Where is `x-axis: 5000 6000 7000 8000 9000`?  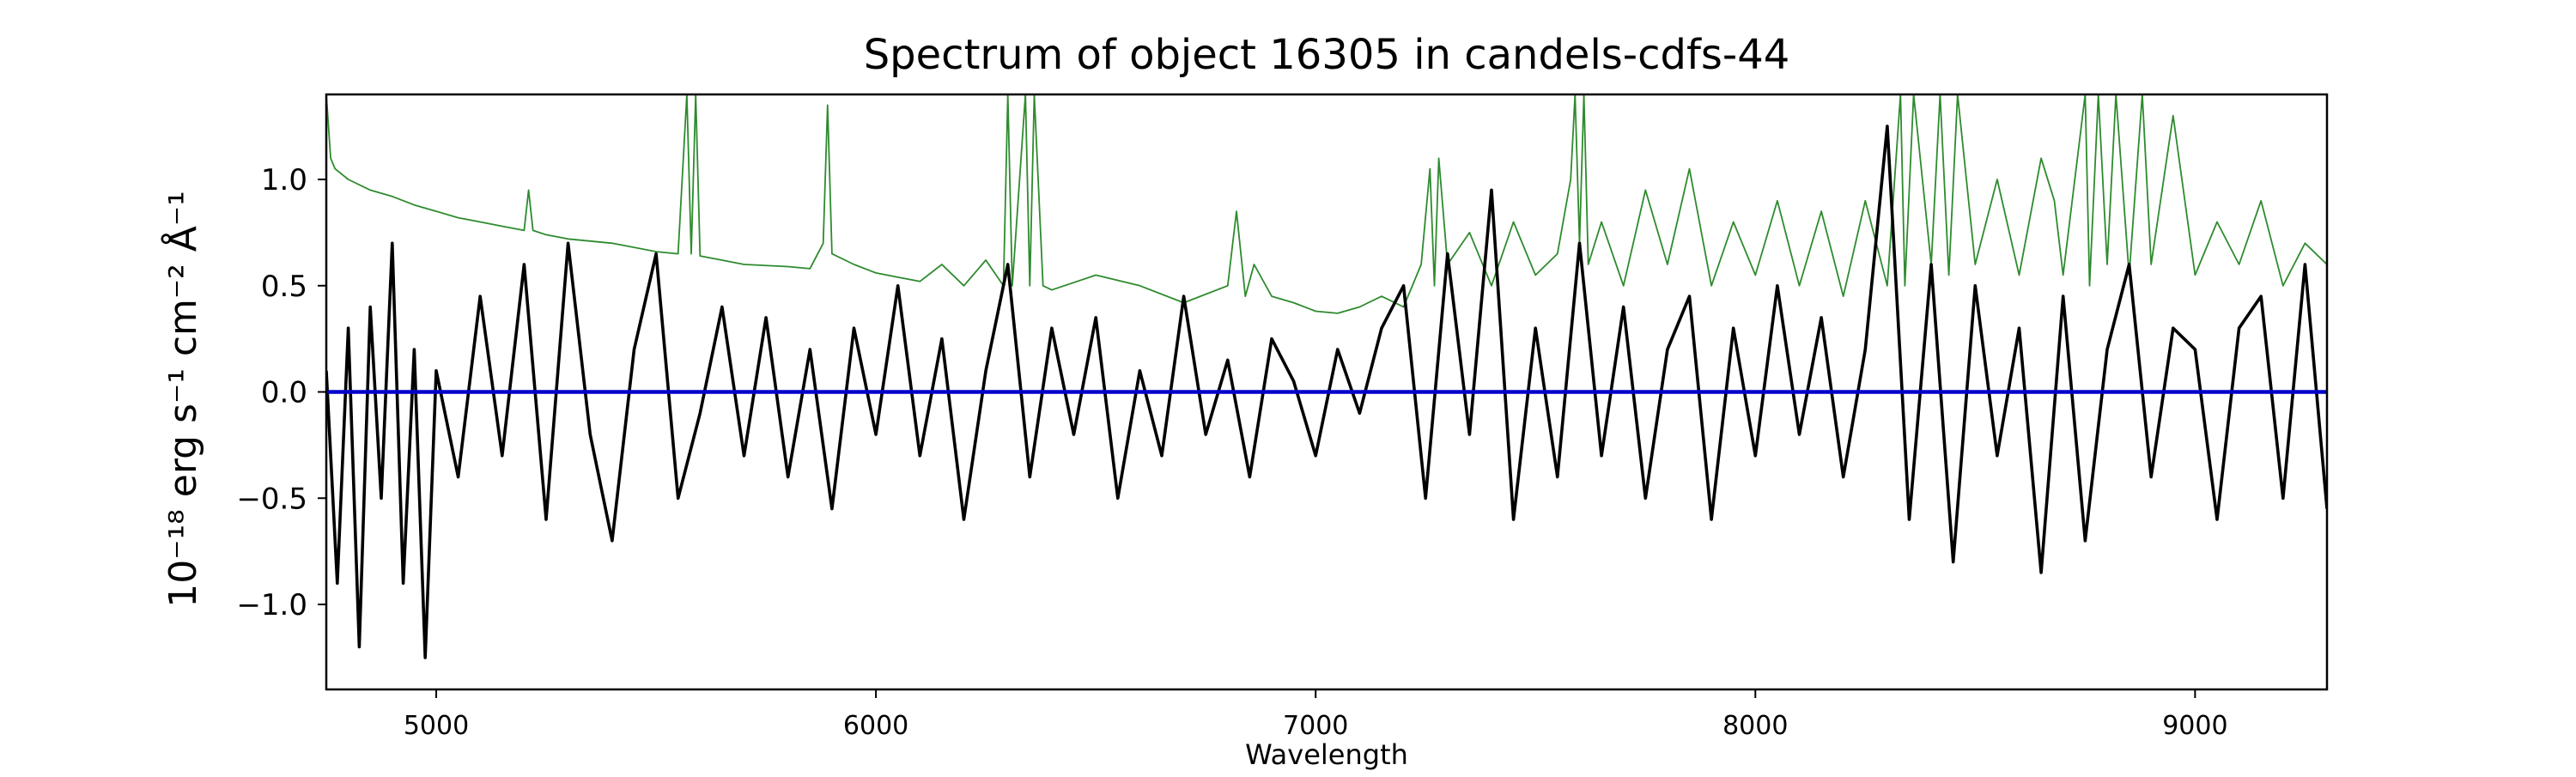
x-axis: 5000 6000 7000 8000 9000 is located at coordinates (1316, 715).